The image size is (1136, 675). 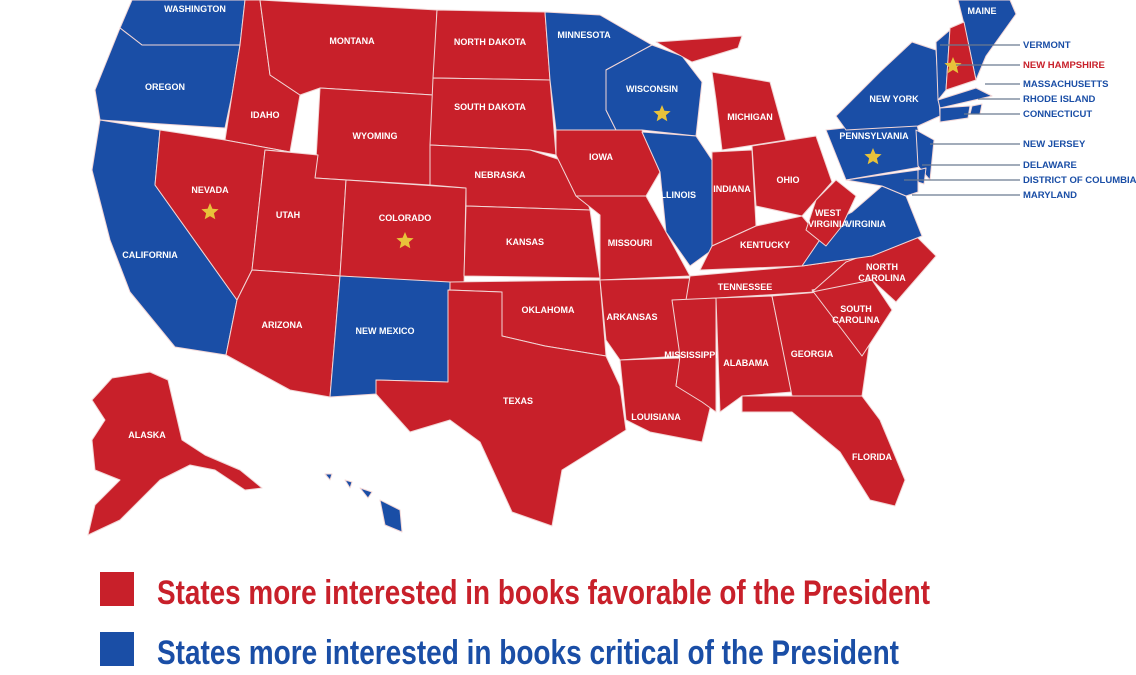 What do you see at coordinates (501, 408) in the screenshot?
I see `state-texas` at bounding box center [501, 408].